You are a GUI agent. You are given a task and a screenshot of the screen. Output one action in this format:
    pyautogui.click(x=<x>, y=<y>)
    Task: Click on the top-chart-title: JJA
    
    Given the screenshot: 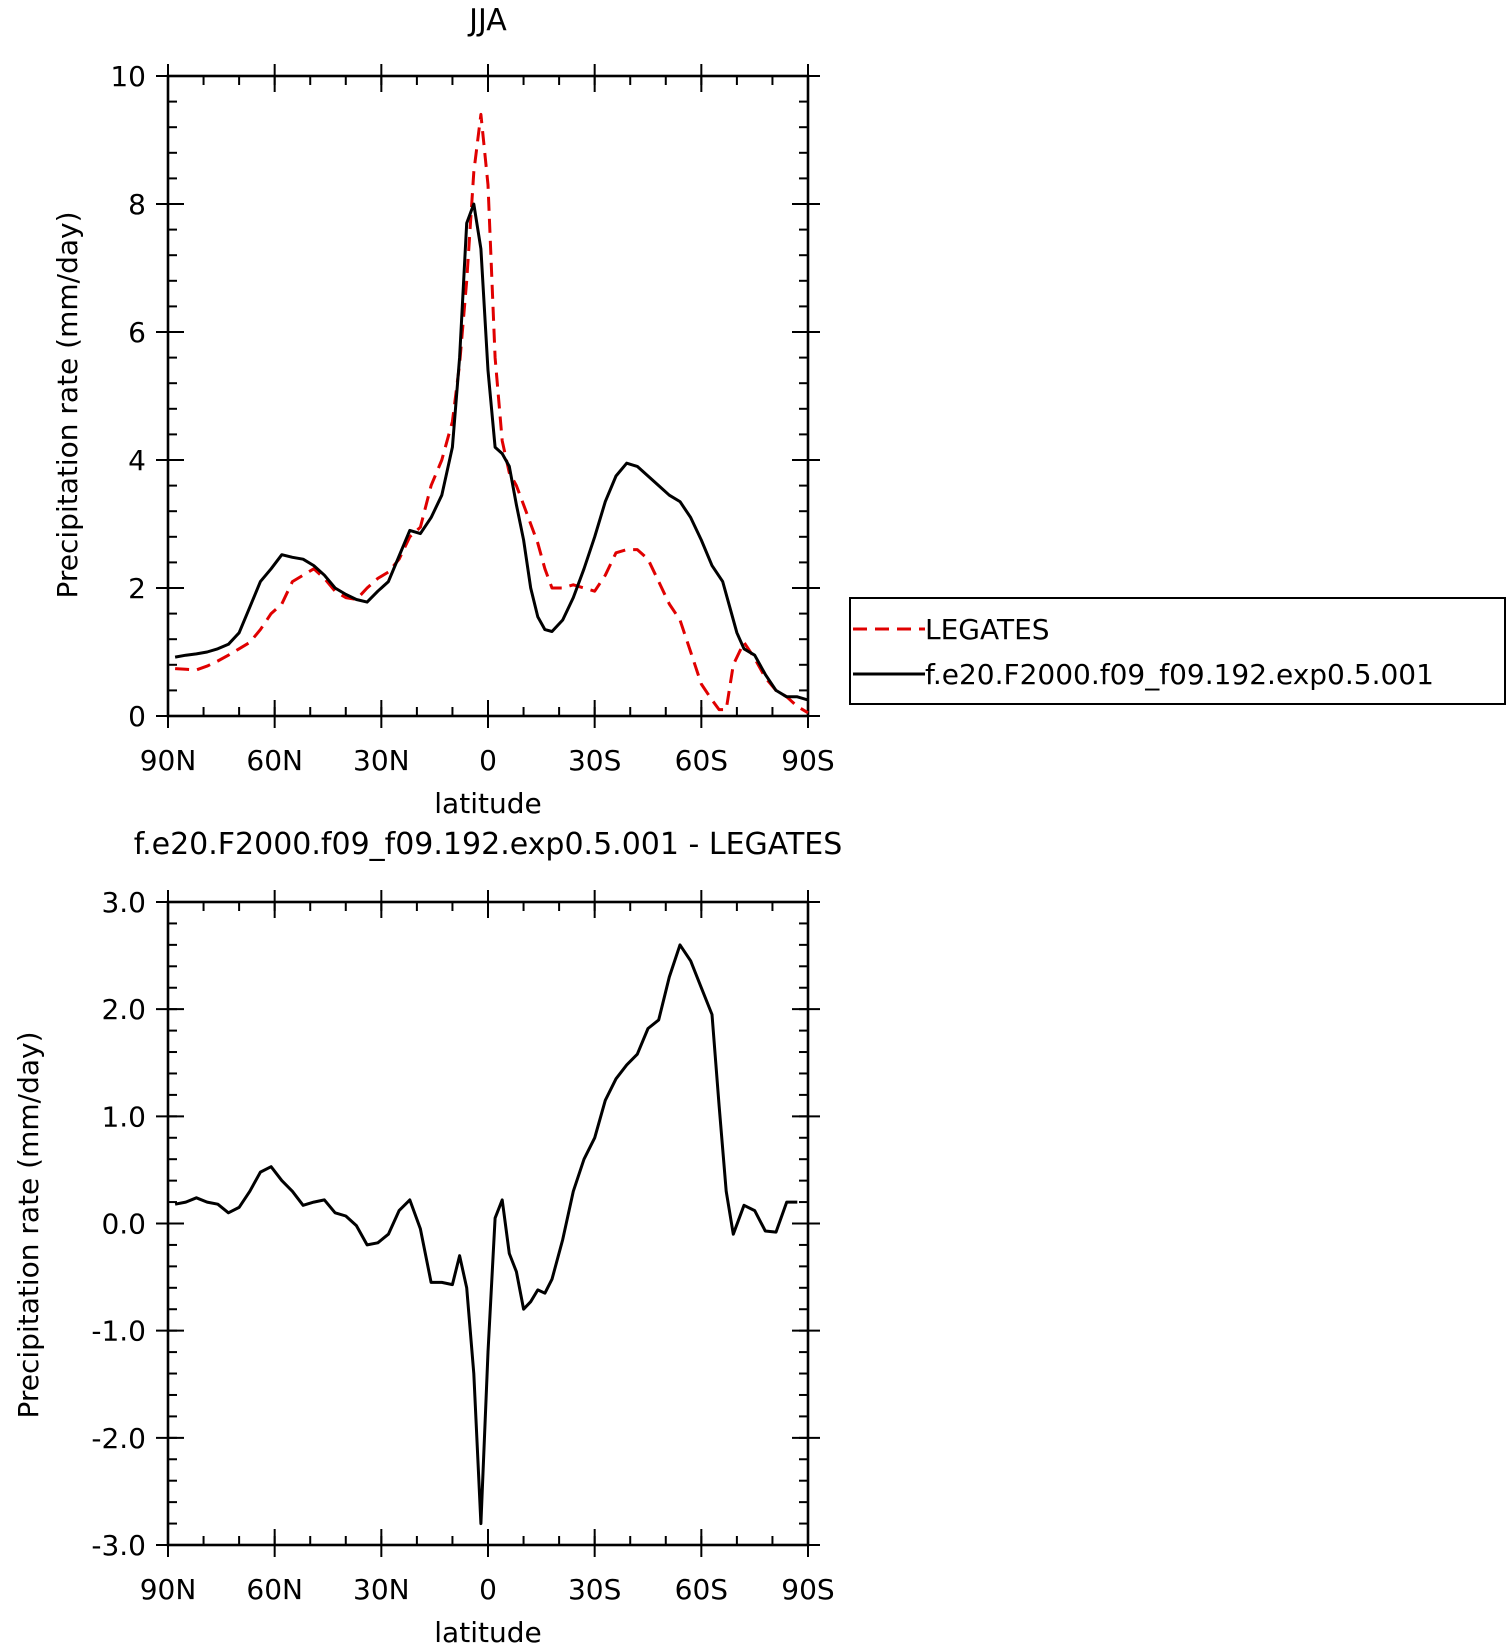 What is the action you would take?
    pyautogui.click(x=487, y=20)
    